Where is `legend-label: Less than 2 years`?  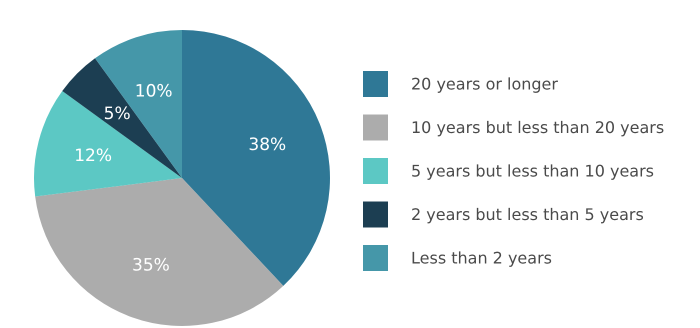
legend-label: Less than 2 years is located at coordinates (481, 258).